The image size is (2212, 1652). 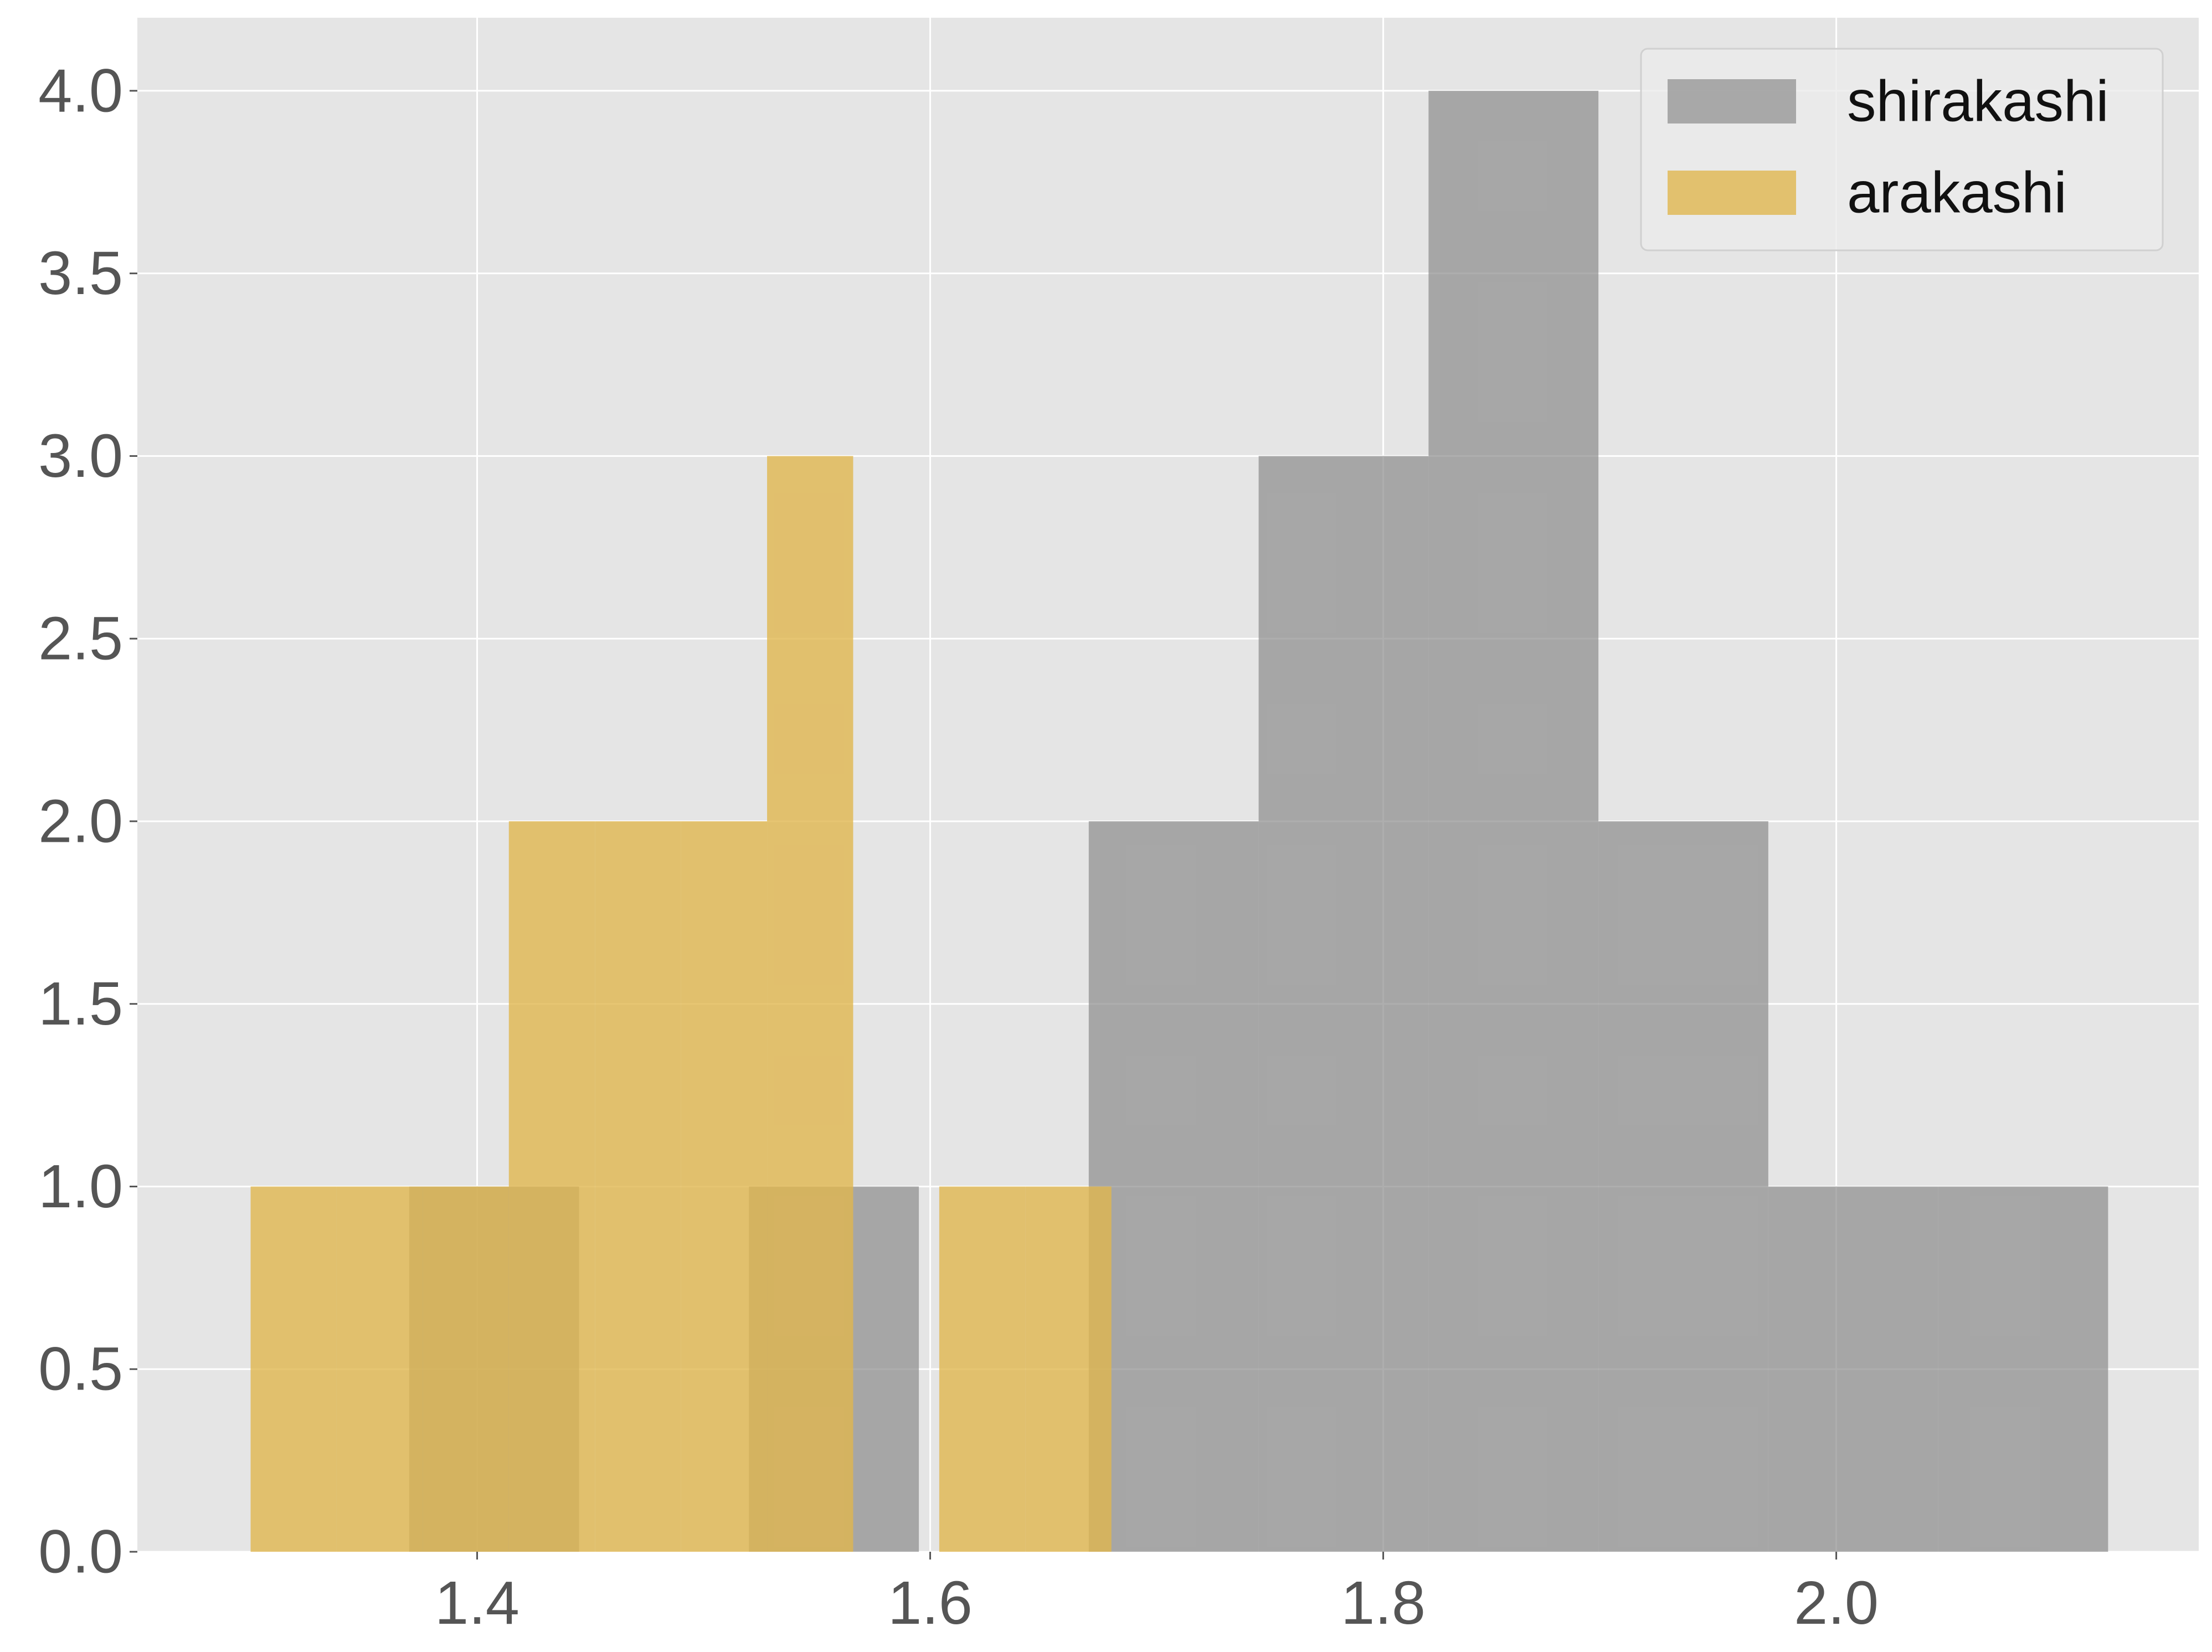 I want to click on legend-label-shirakashi: shirakashi, so click(x=1978, y=101).